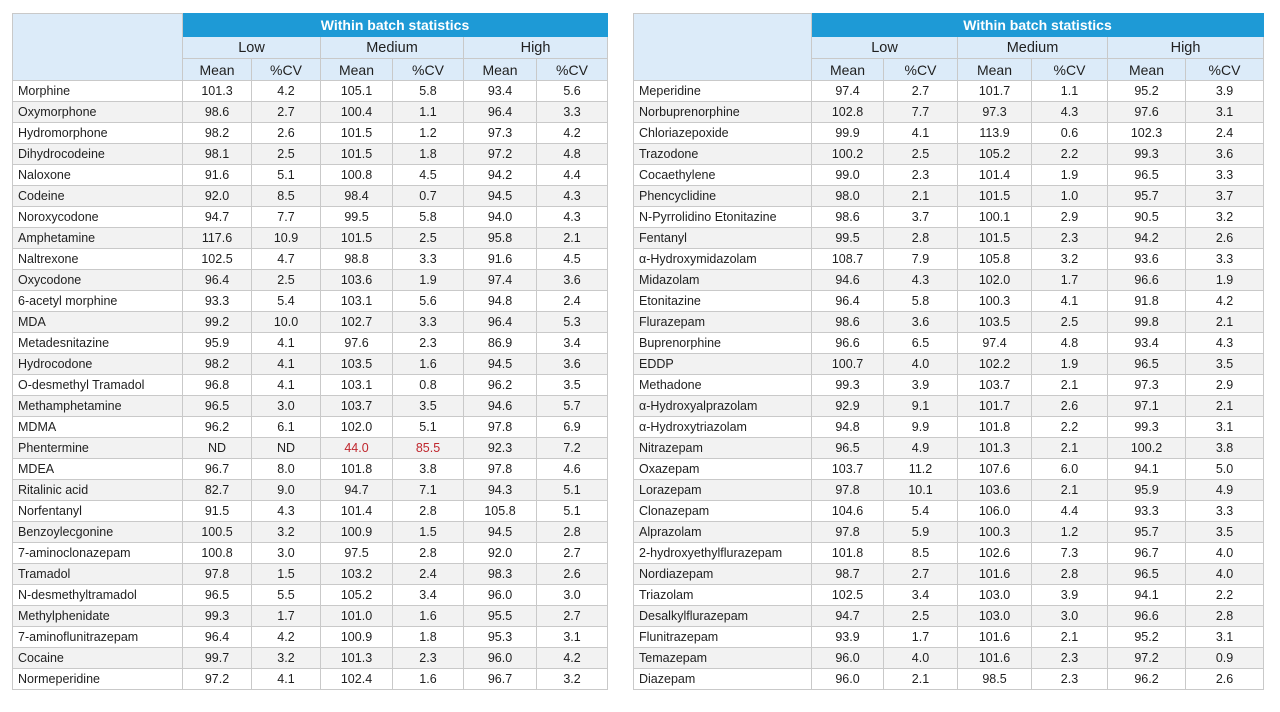 The image size is (1280, 712). Describe the element at coordinates (994, 322) in the screenshot. I see `mean-value-cell: 103.5` at that location.